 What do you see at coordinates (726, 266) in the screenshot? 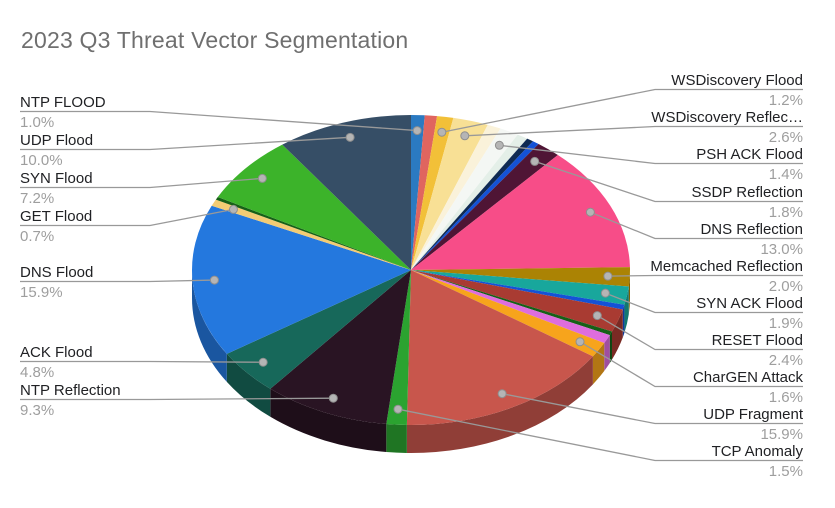
I see `slice-label: Memcached Reflection` at bounding box center [726, 266].